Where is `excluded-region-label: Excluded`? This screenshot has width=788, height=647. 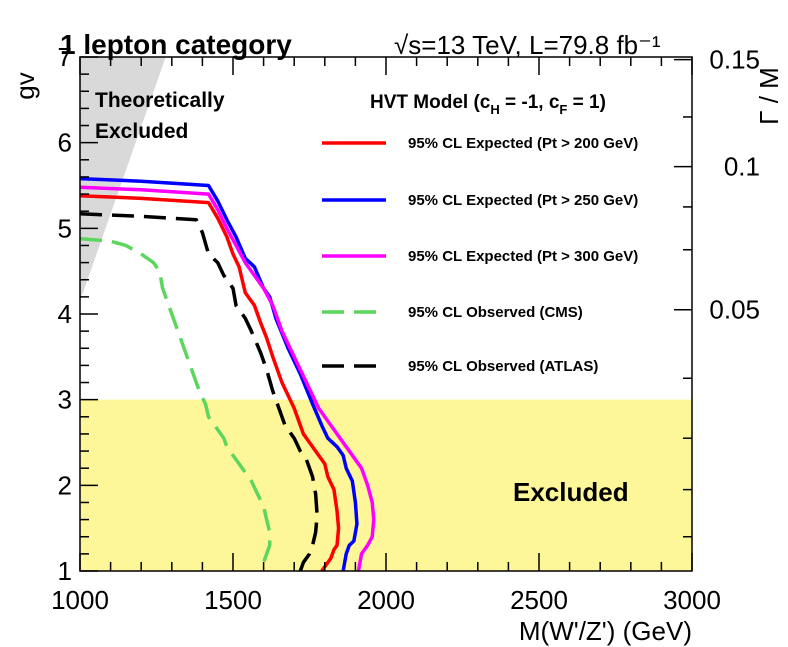 excluded-region-label: Excluded is located at coordinates (571, 492).